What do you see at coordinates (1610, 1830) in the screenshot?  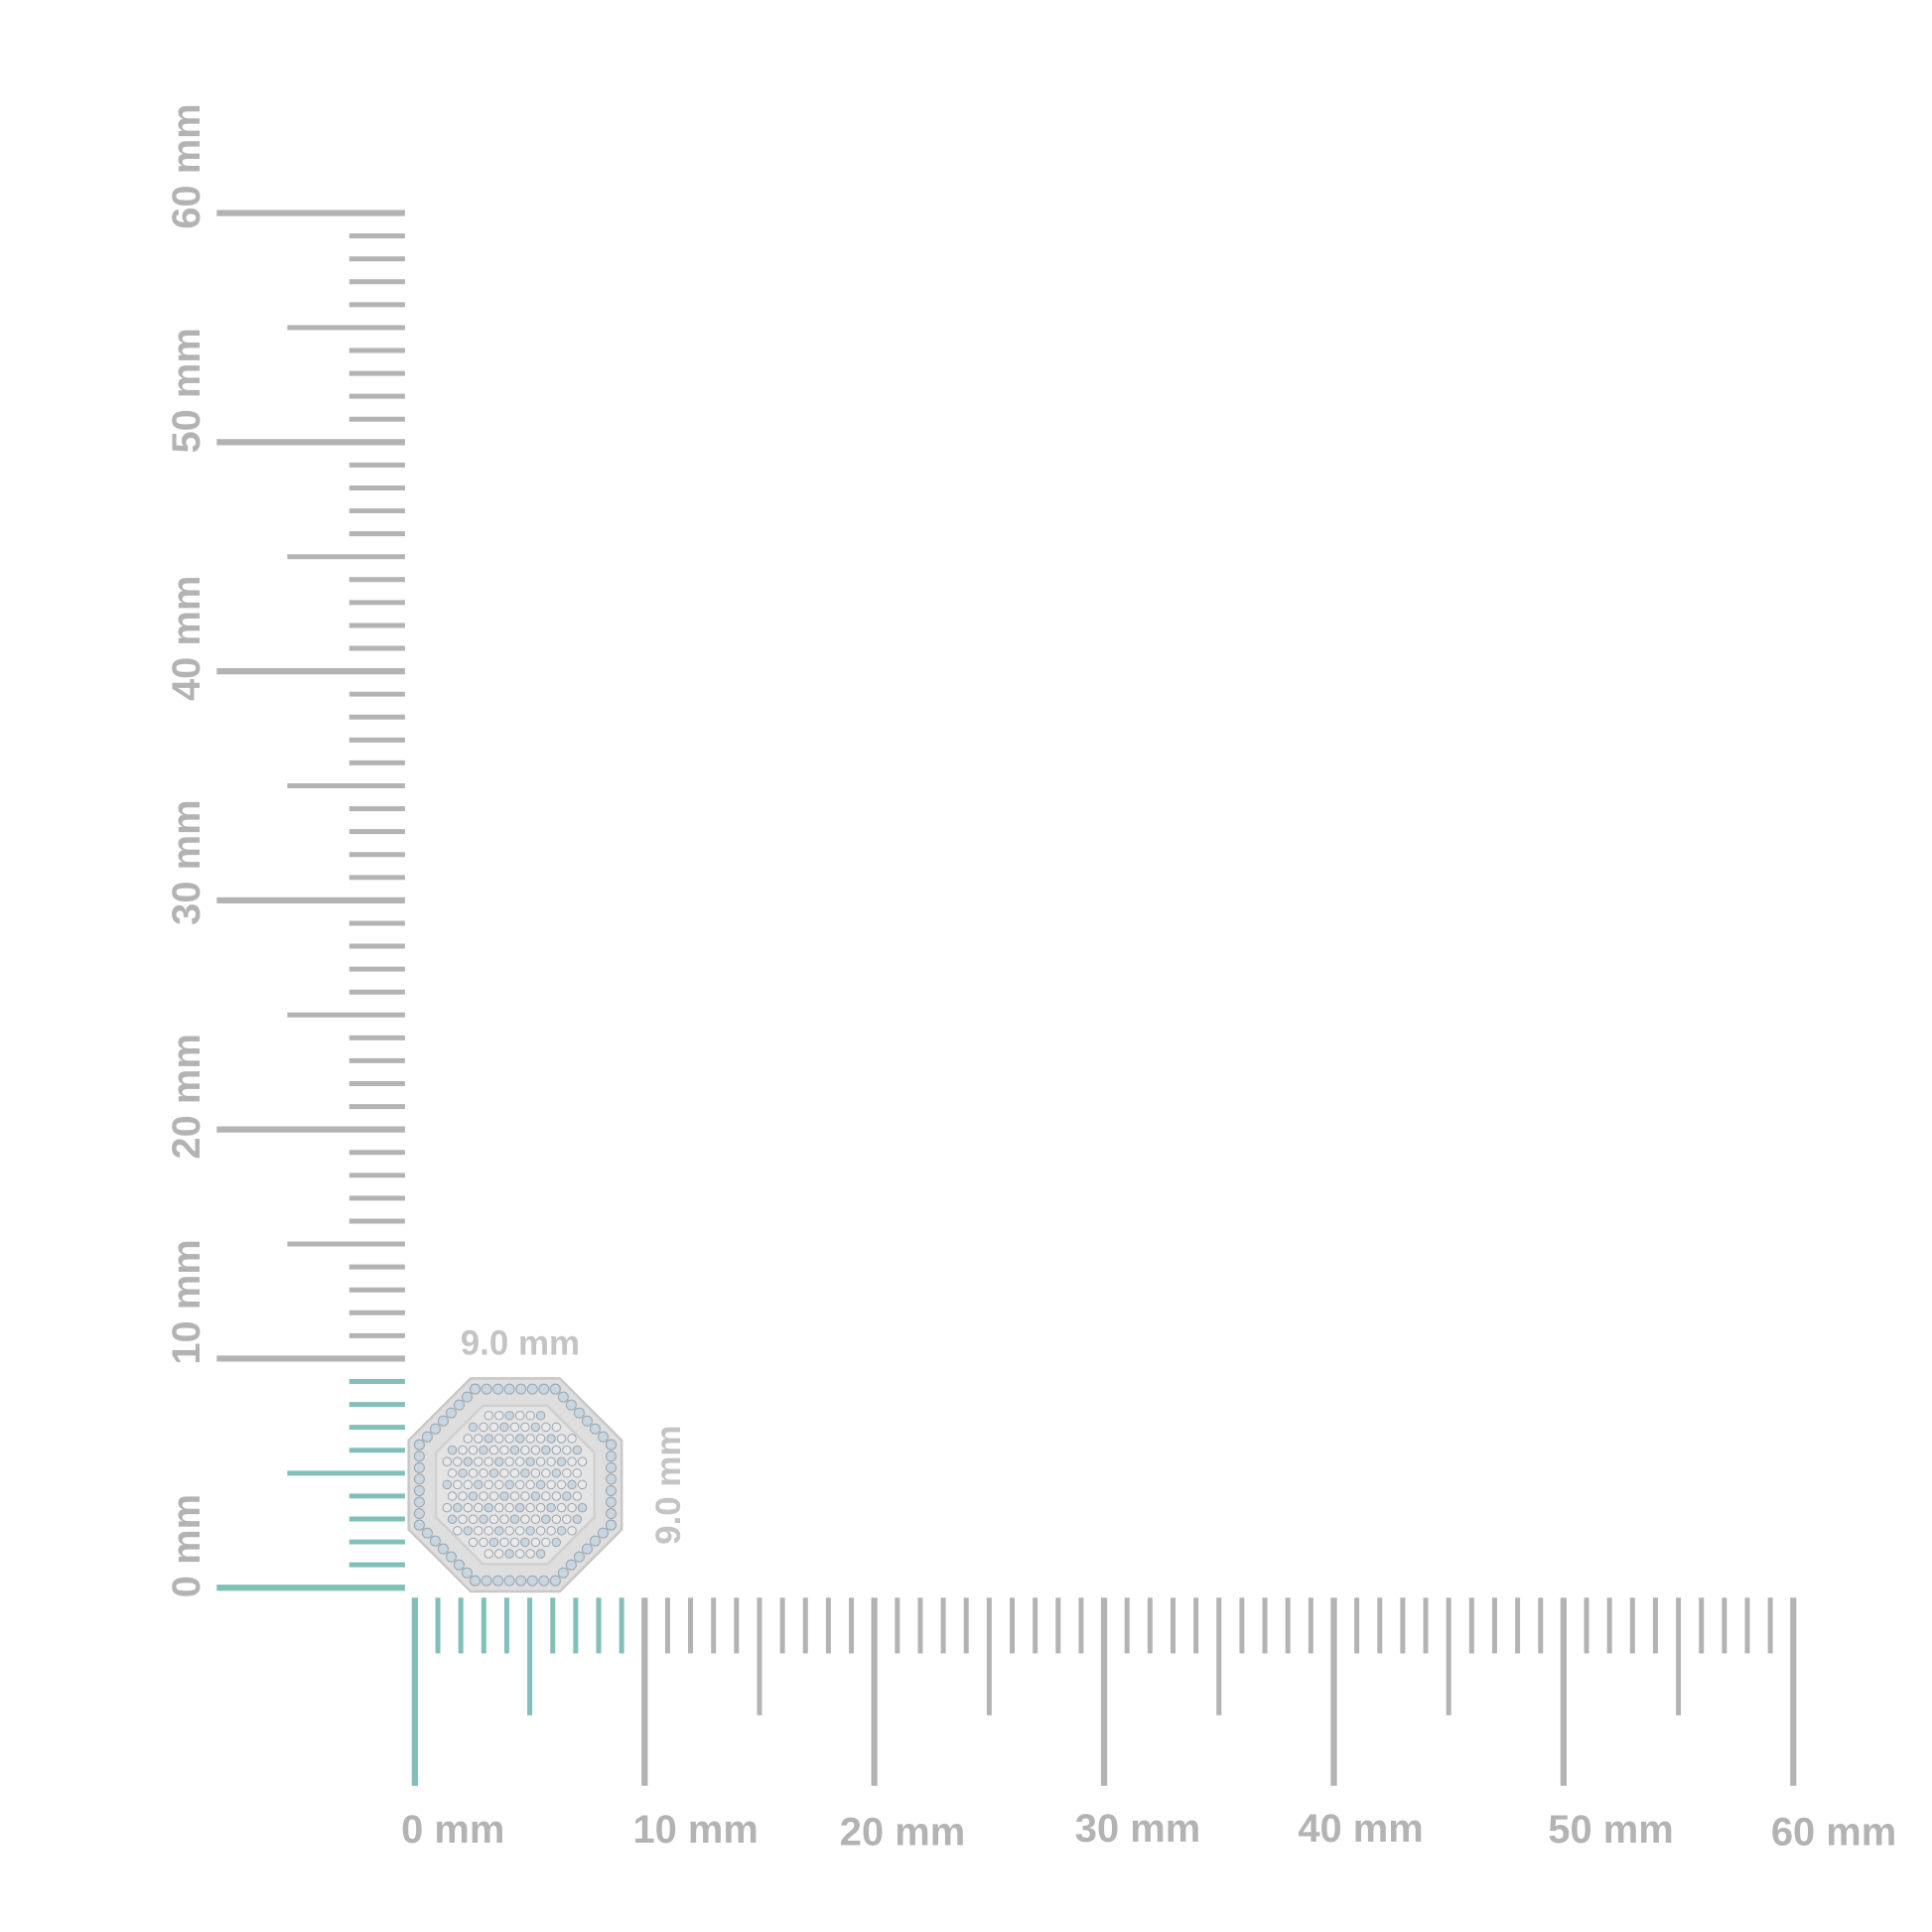 I see `h-label-50: 50 mm` at bounding box center [1610, 1830].